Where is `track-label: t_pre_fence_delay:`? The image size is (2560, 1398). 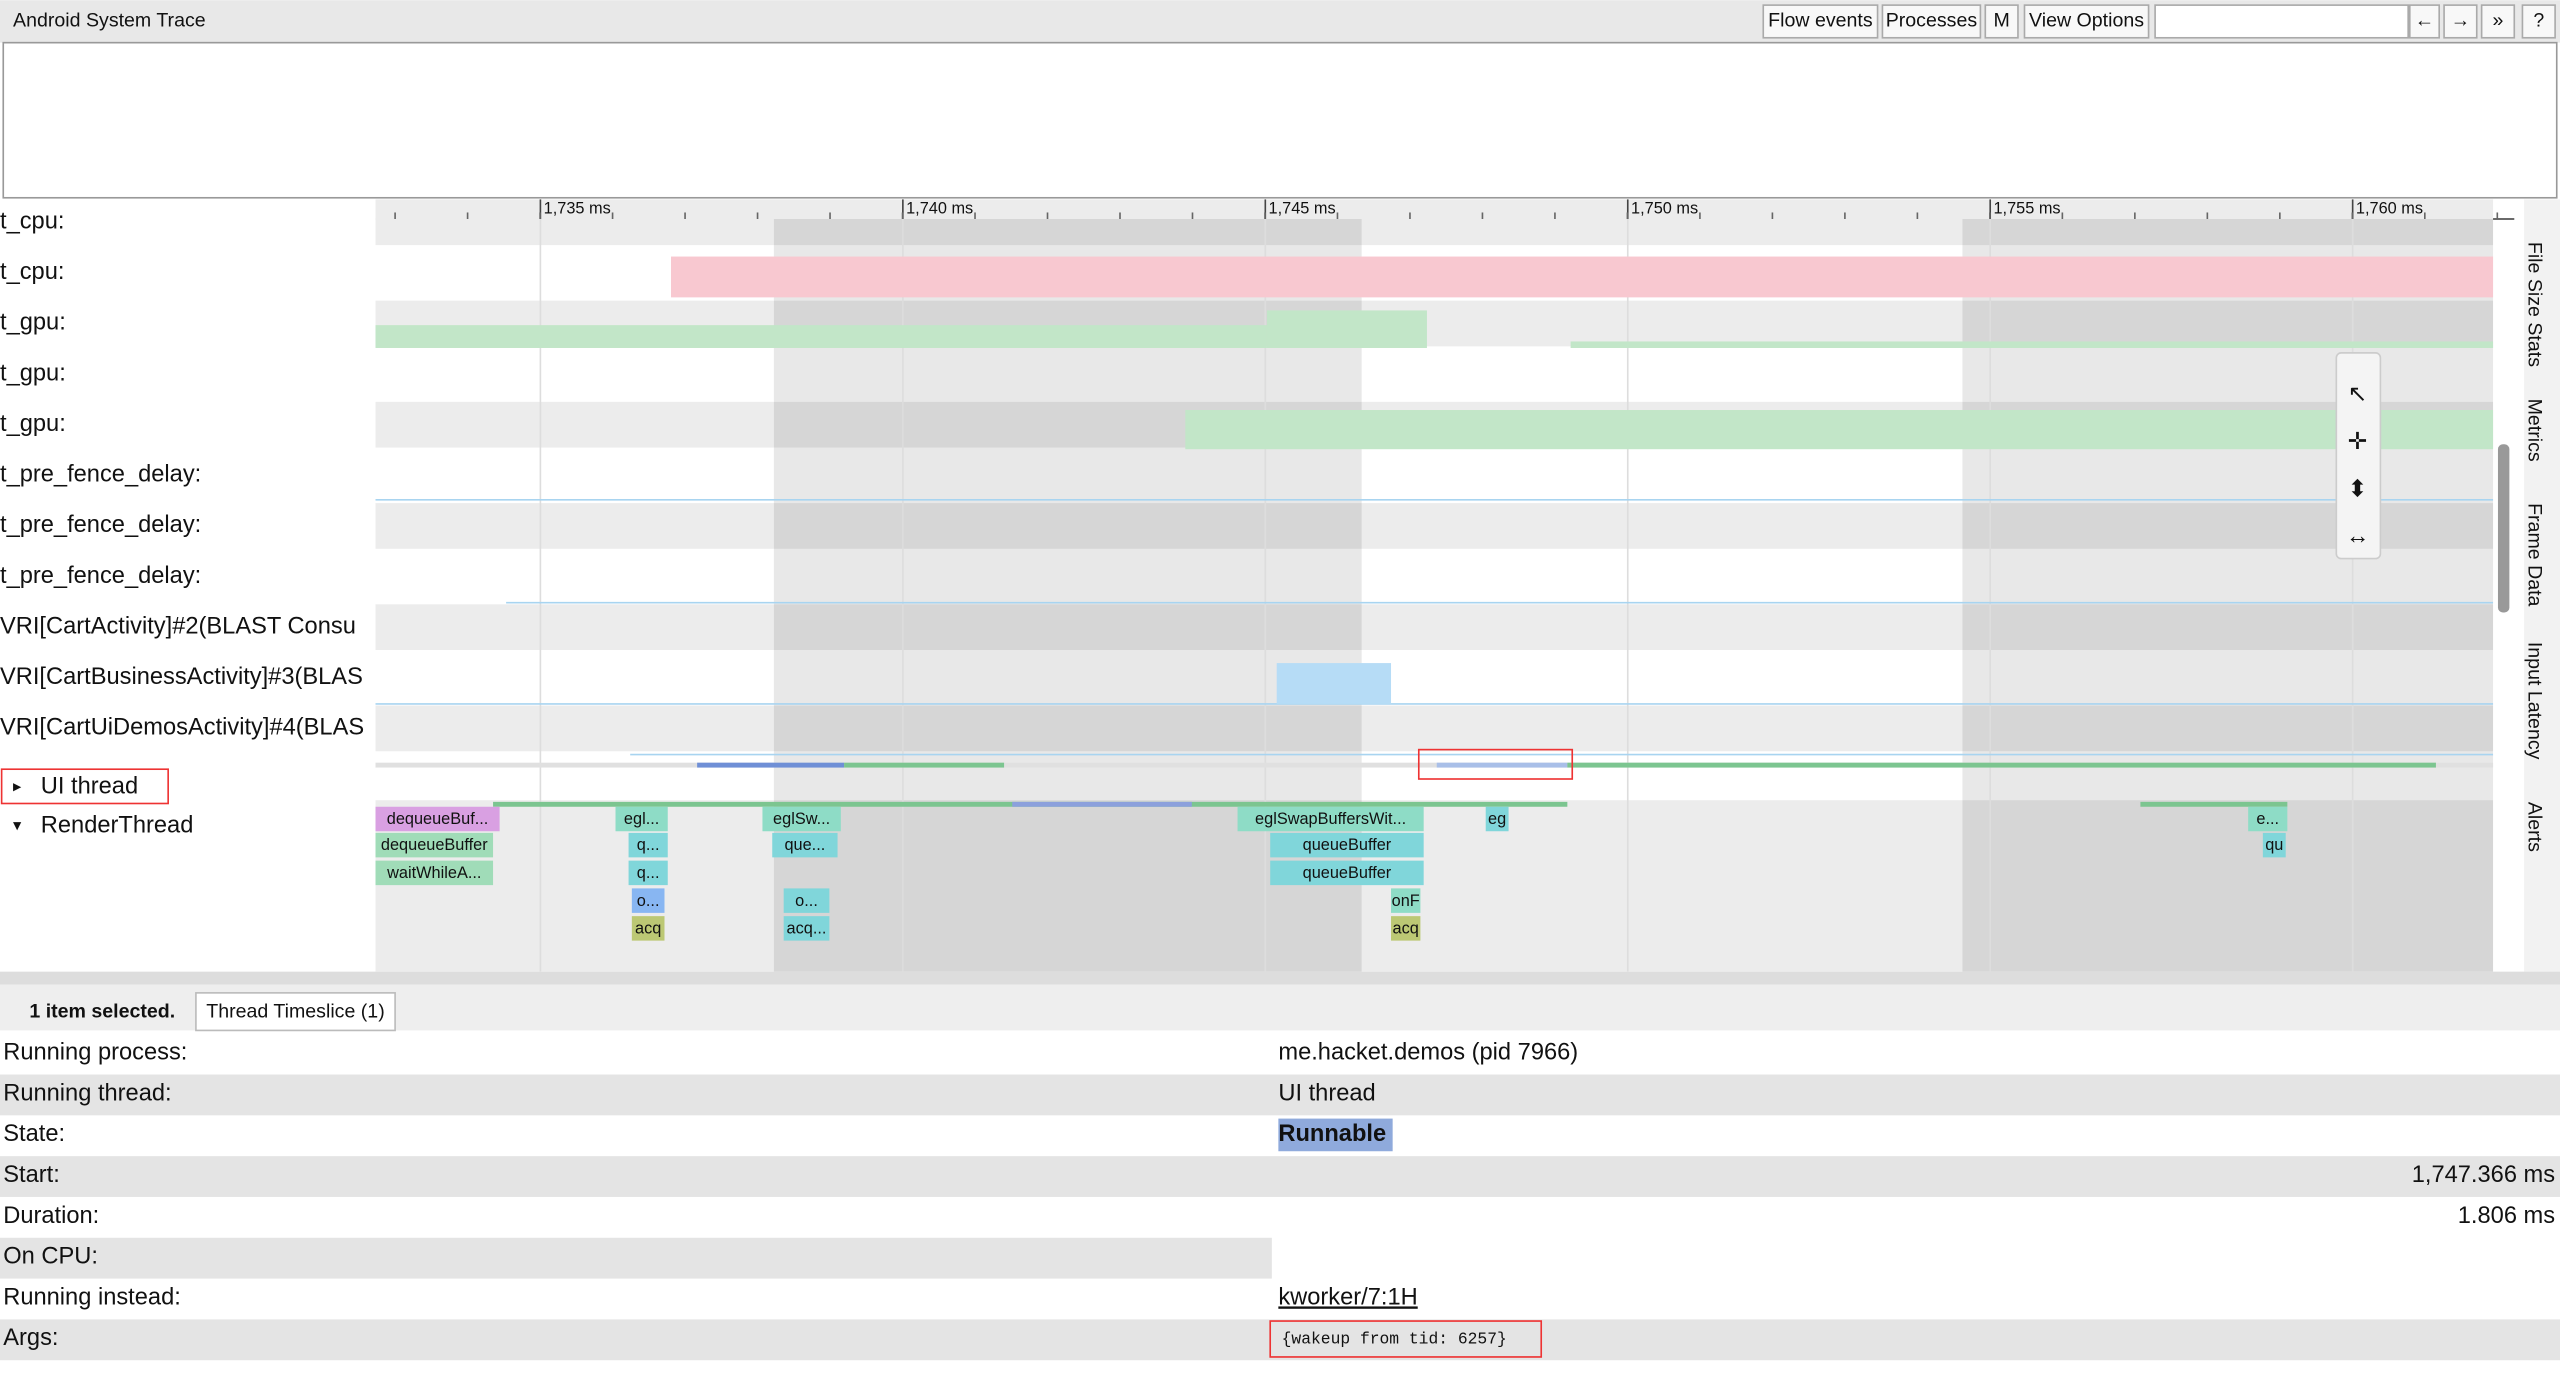 track-label: t_pre_fence_delay: is located at coordinates (100, 525).